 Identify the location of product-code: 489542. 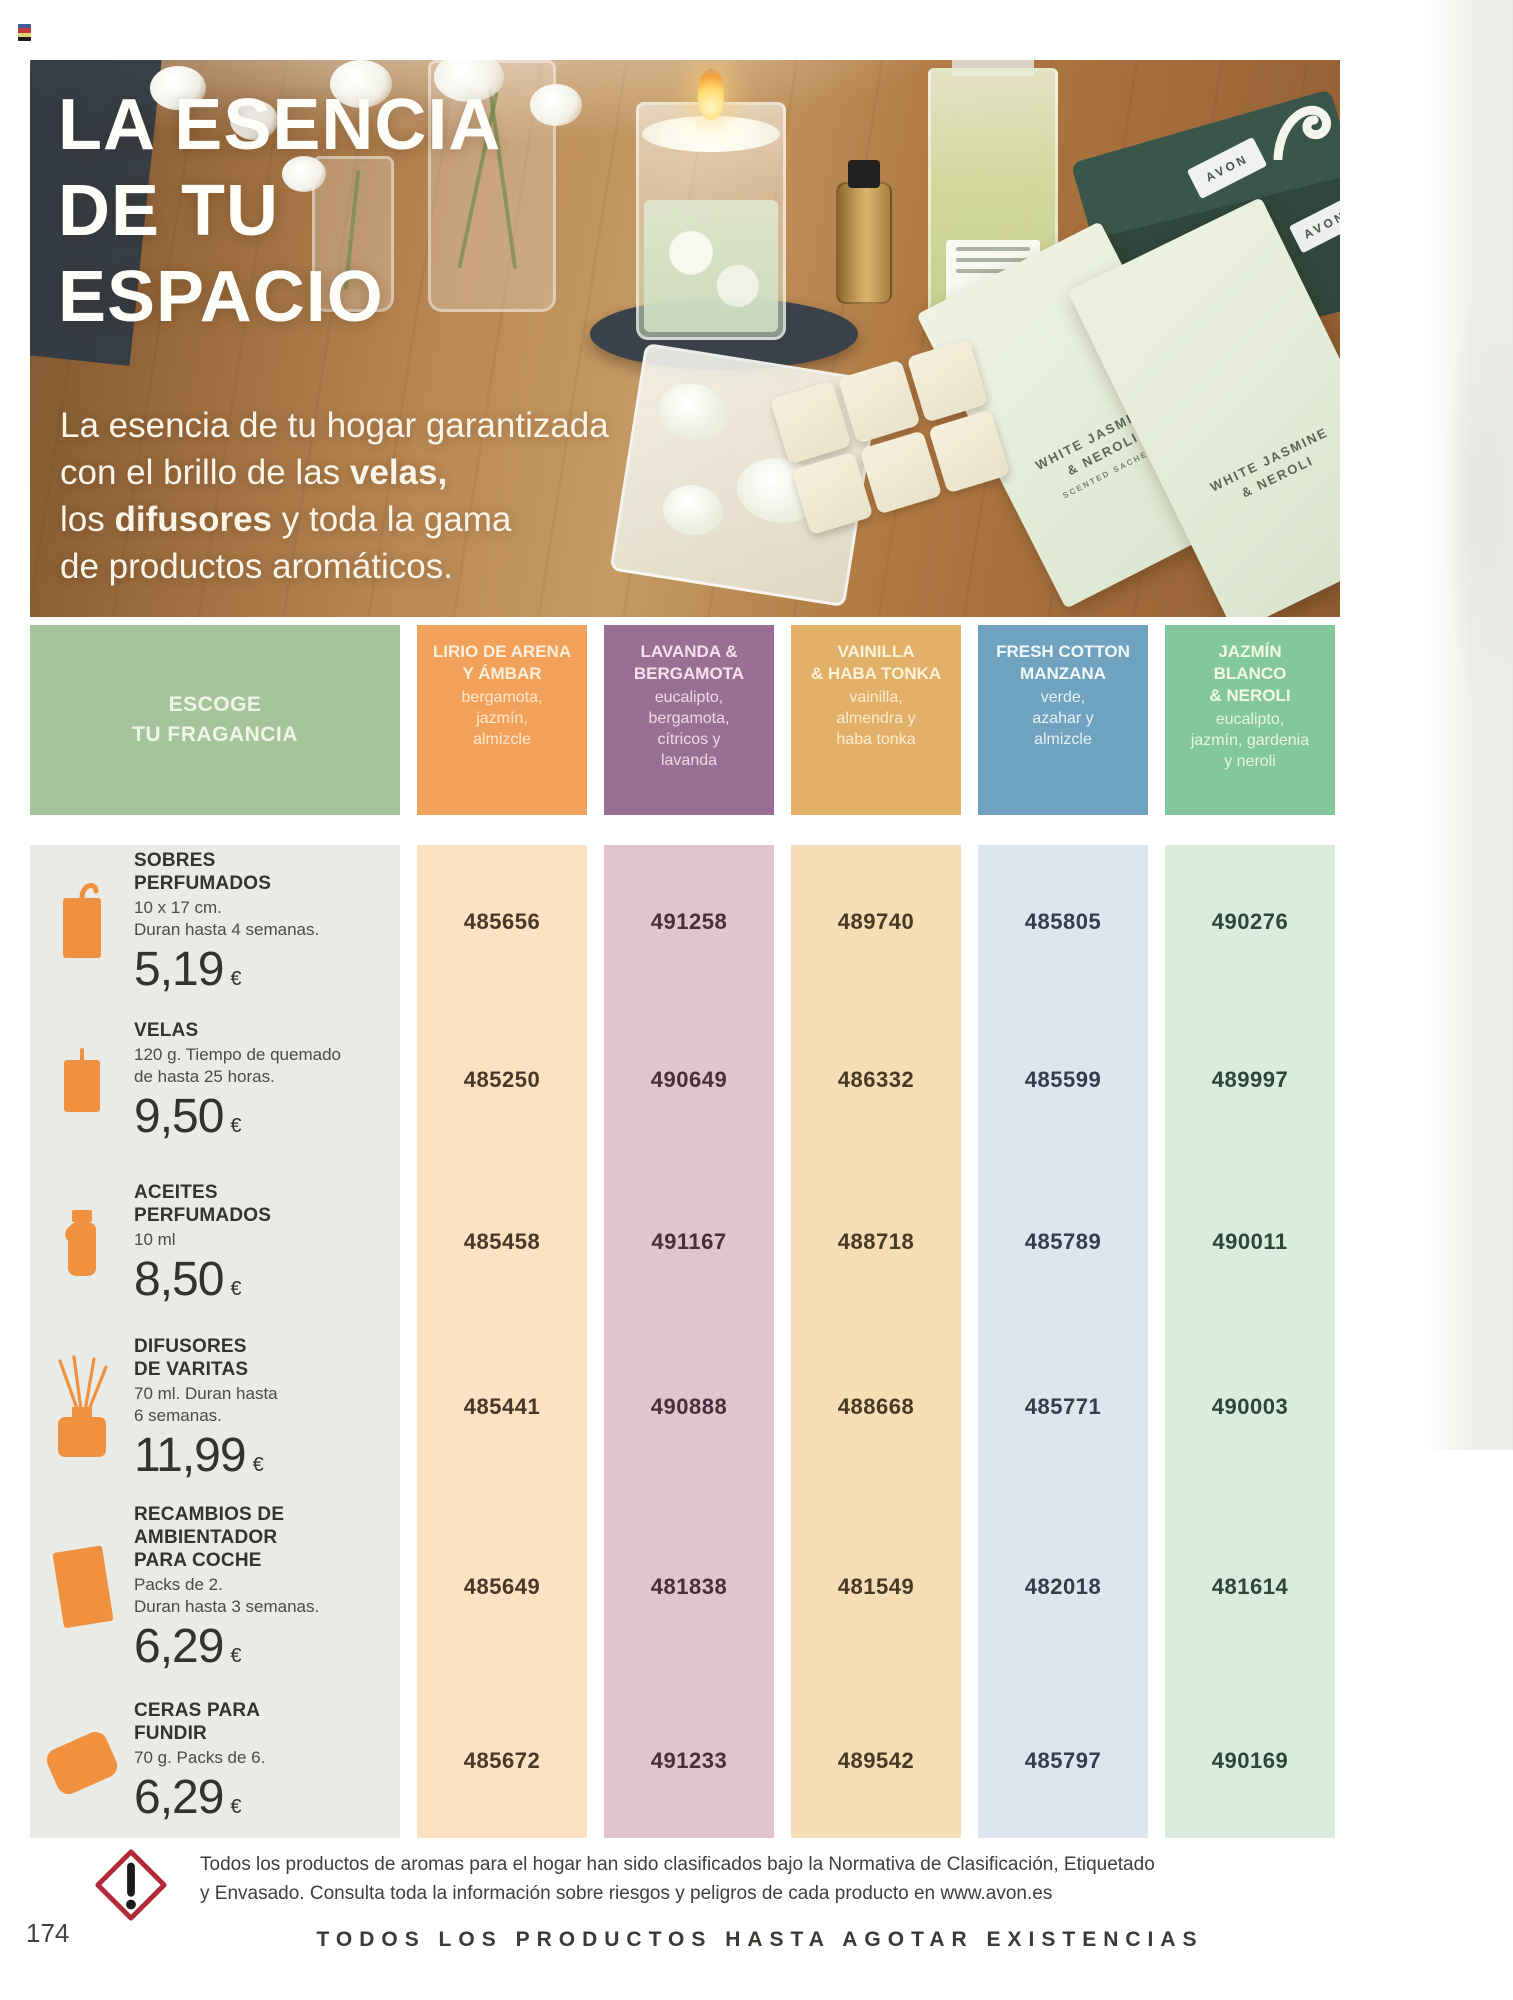
(876, 1760).